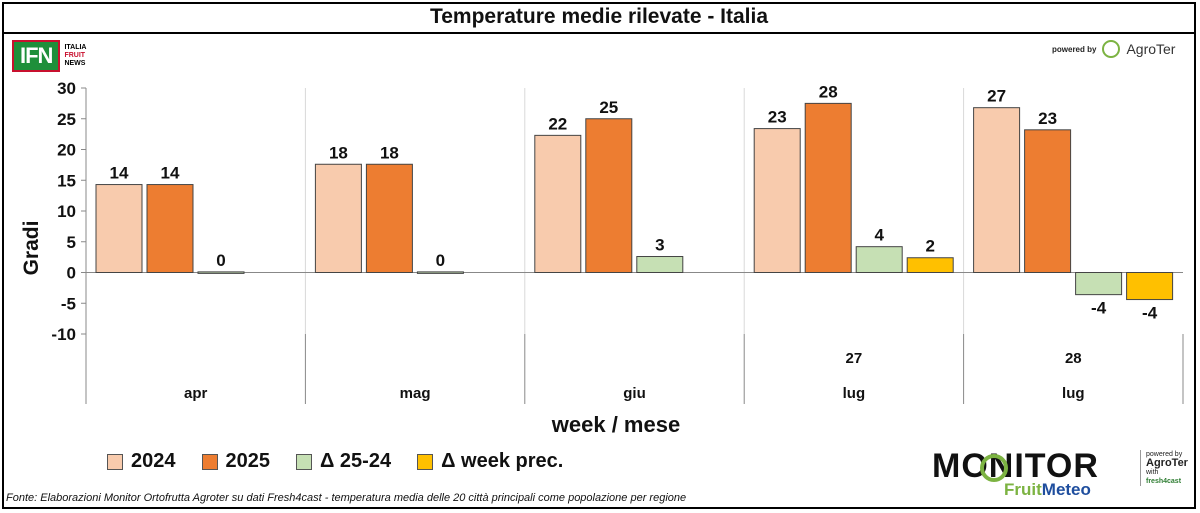 This screenshot has width=1200, height=513. I want to click on y-tick-label: -10, so click(63, 334).